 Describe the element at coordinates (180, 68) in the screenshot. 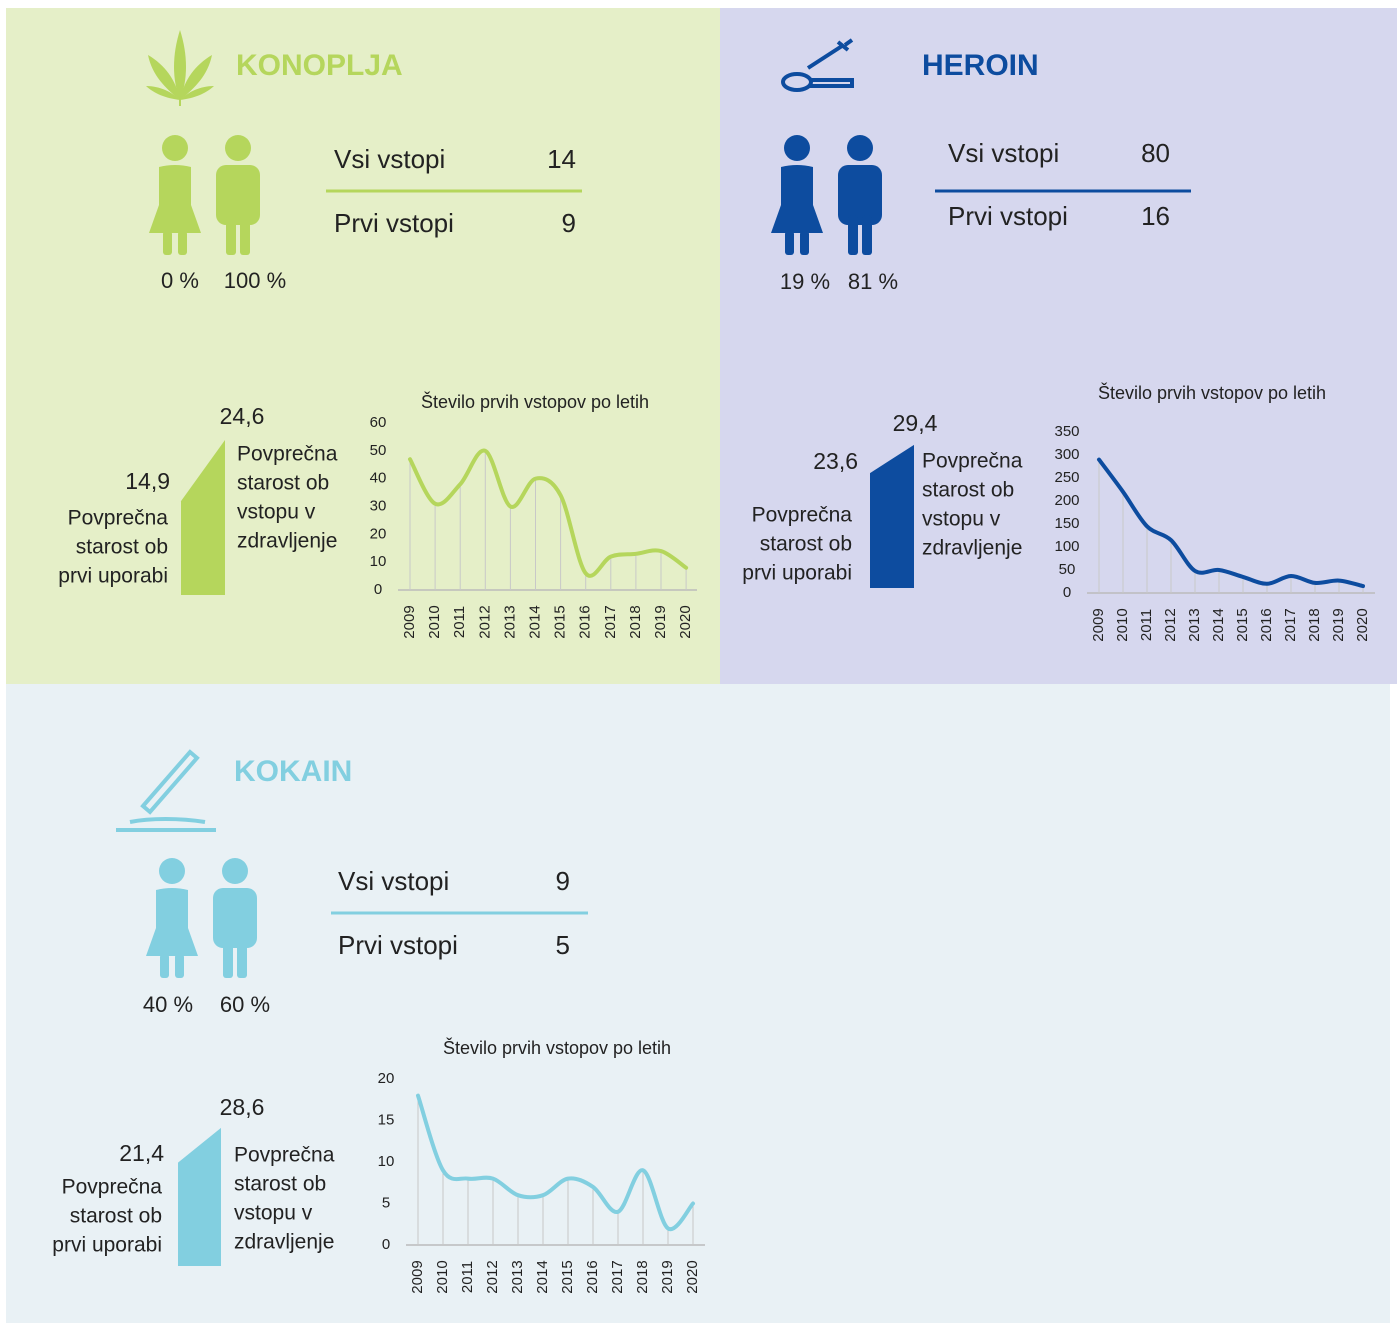

I see `cannabis-icon` at that location.